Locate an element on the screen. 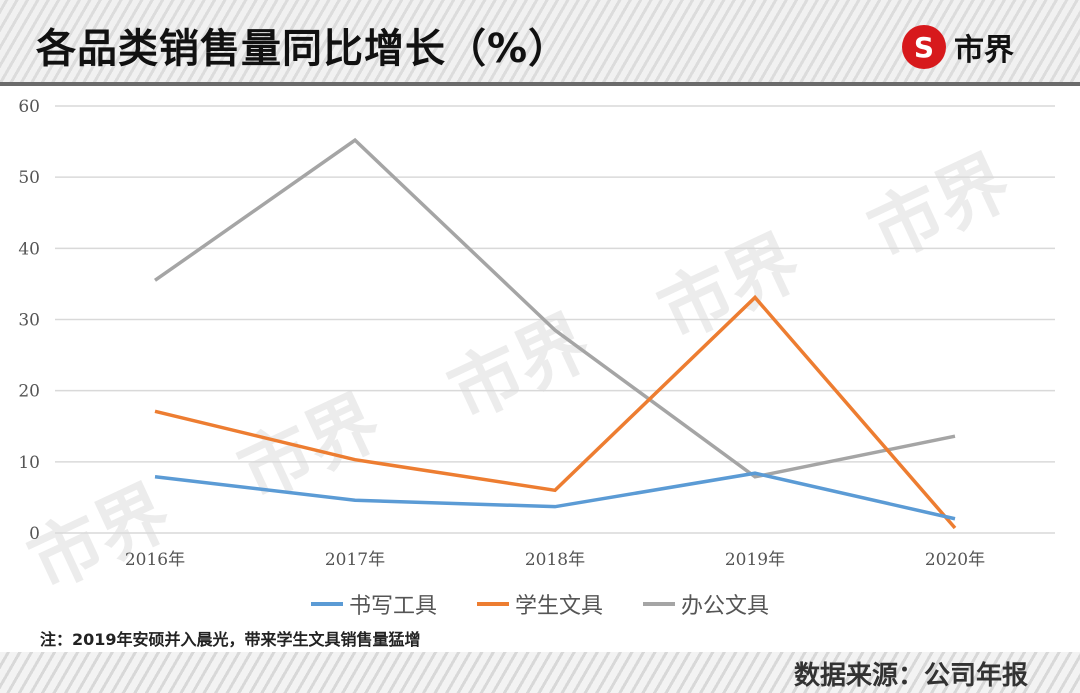 The image size is (1080, 693). chart-legend: 书写工具 学生文具 办公文具 is located at coordinates (540, 604).